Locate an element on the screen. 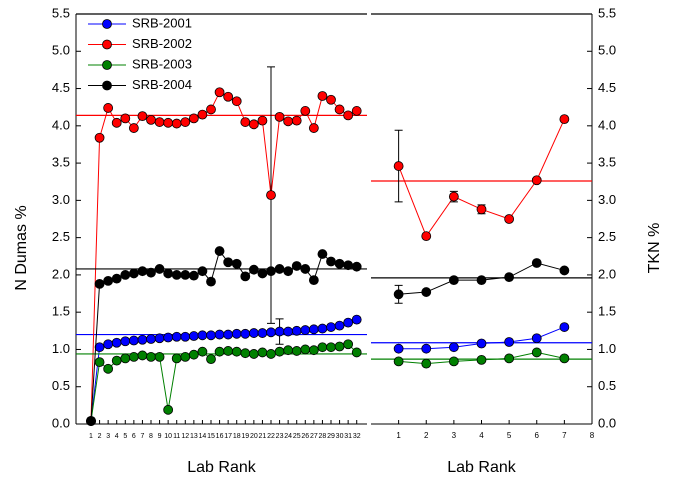 The width and height of the screenshot is (677, 483). x-tick-label: 15 is located at coordinates (211, 436).